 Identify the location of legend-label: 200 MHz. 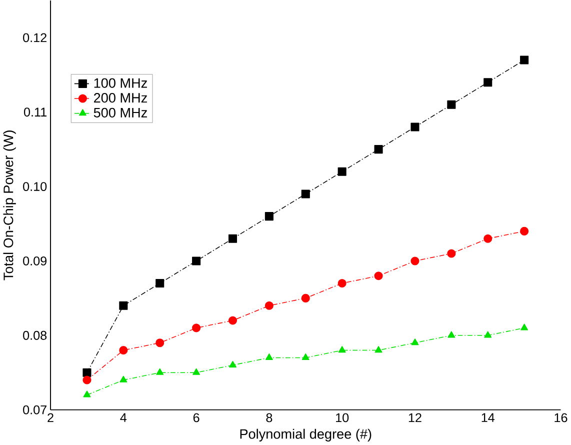
(120, 98).